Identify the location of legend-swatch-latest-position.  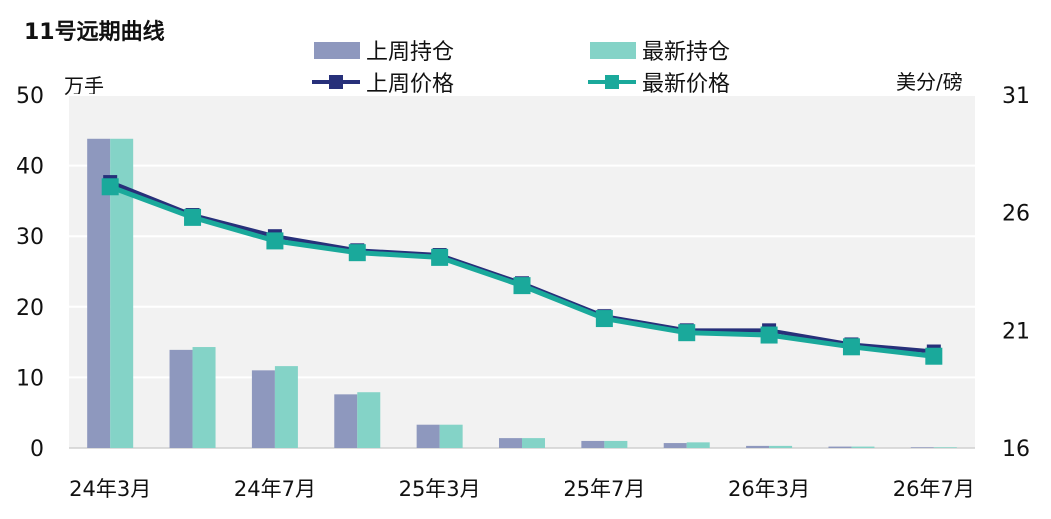
(613, 50).